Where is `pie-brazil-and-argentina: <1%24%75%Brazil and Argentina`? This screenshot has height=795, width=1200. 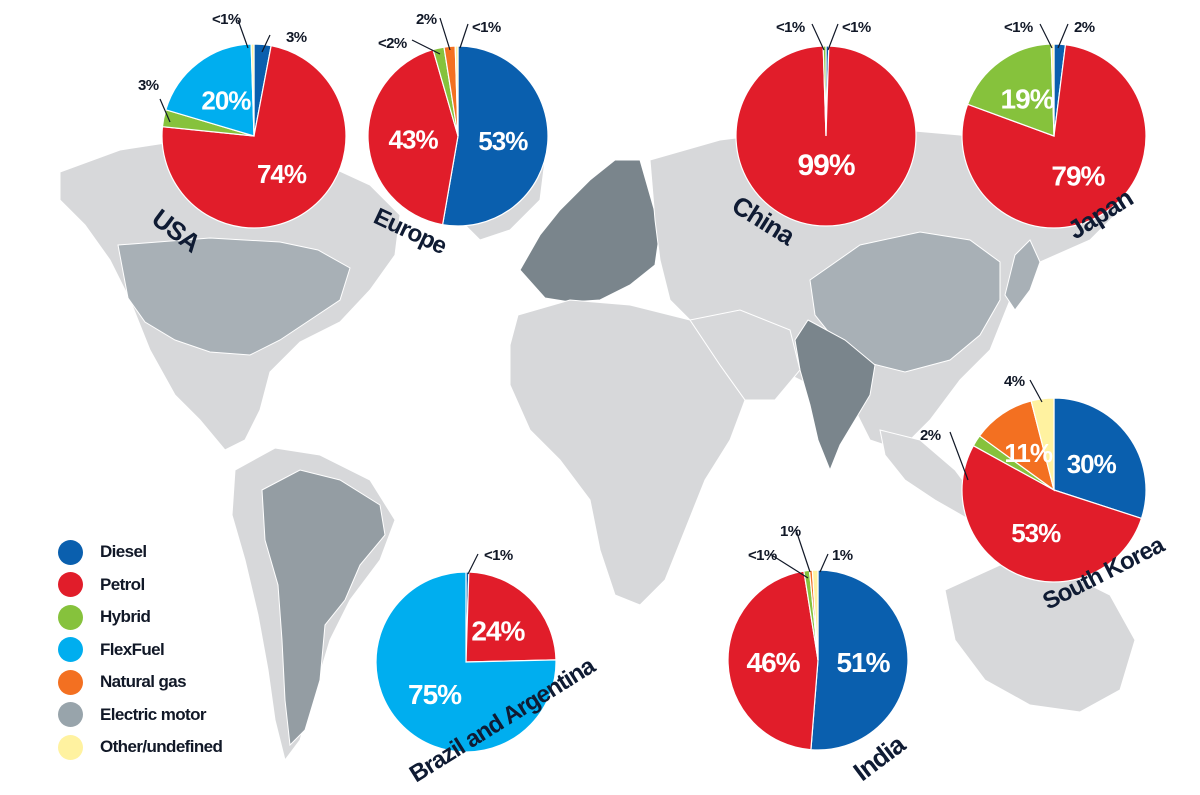 pie-brazil-and-argentina: <1%24%75%Brazil and Argentina is located at coordinates (488, 667).